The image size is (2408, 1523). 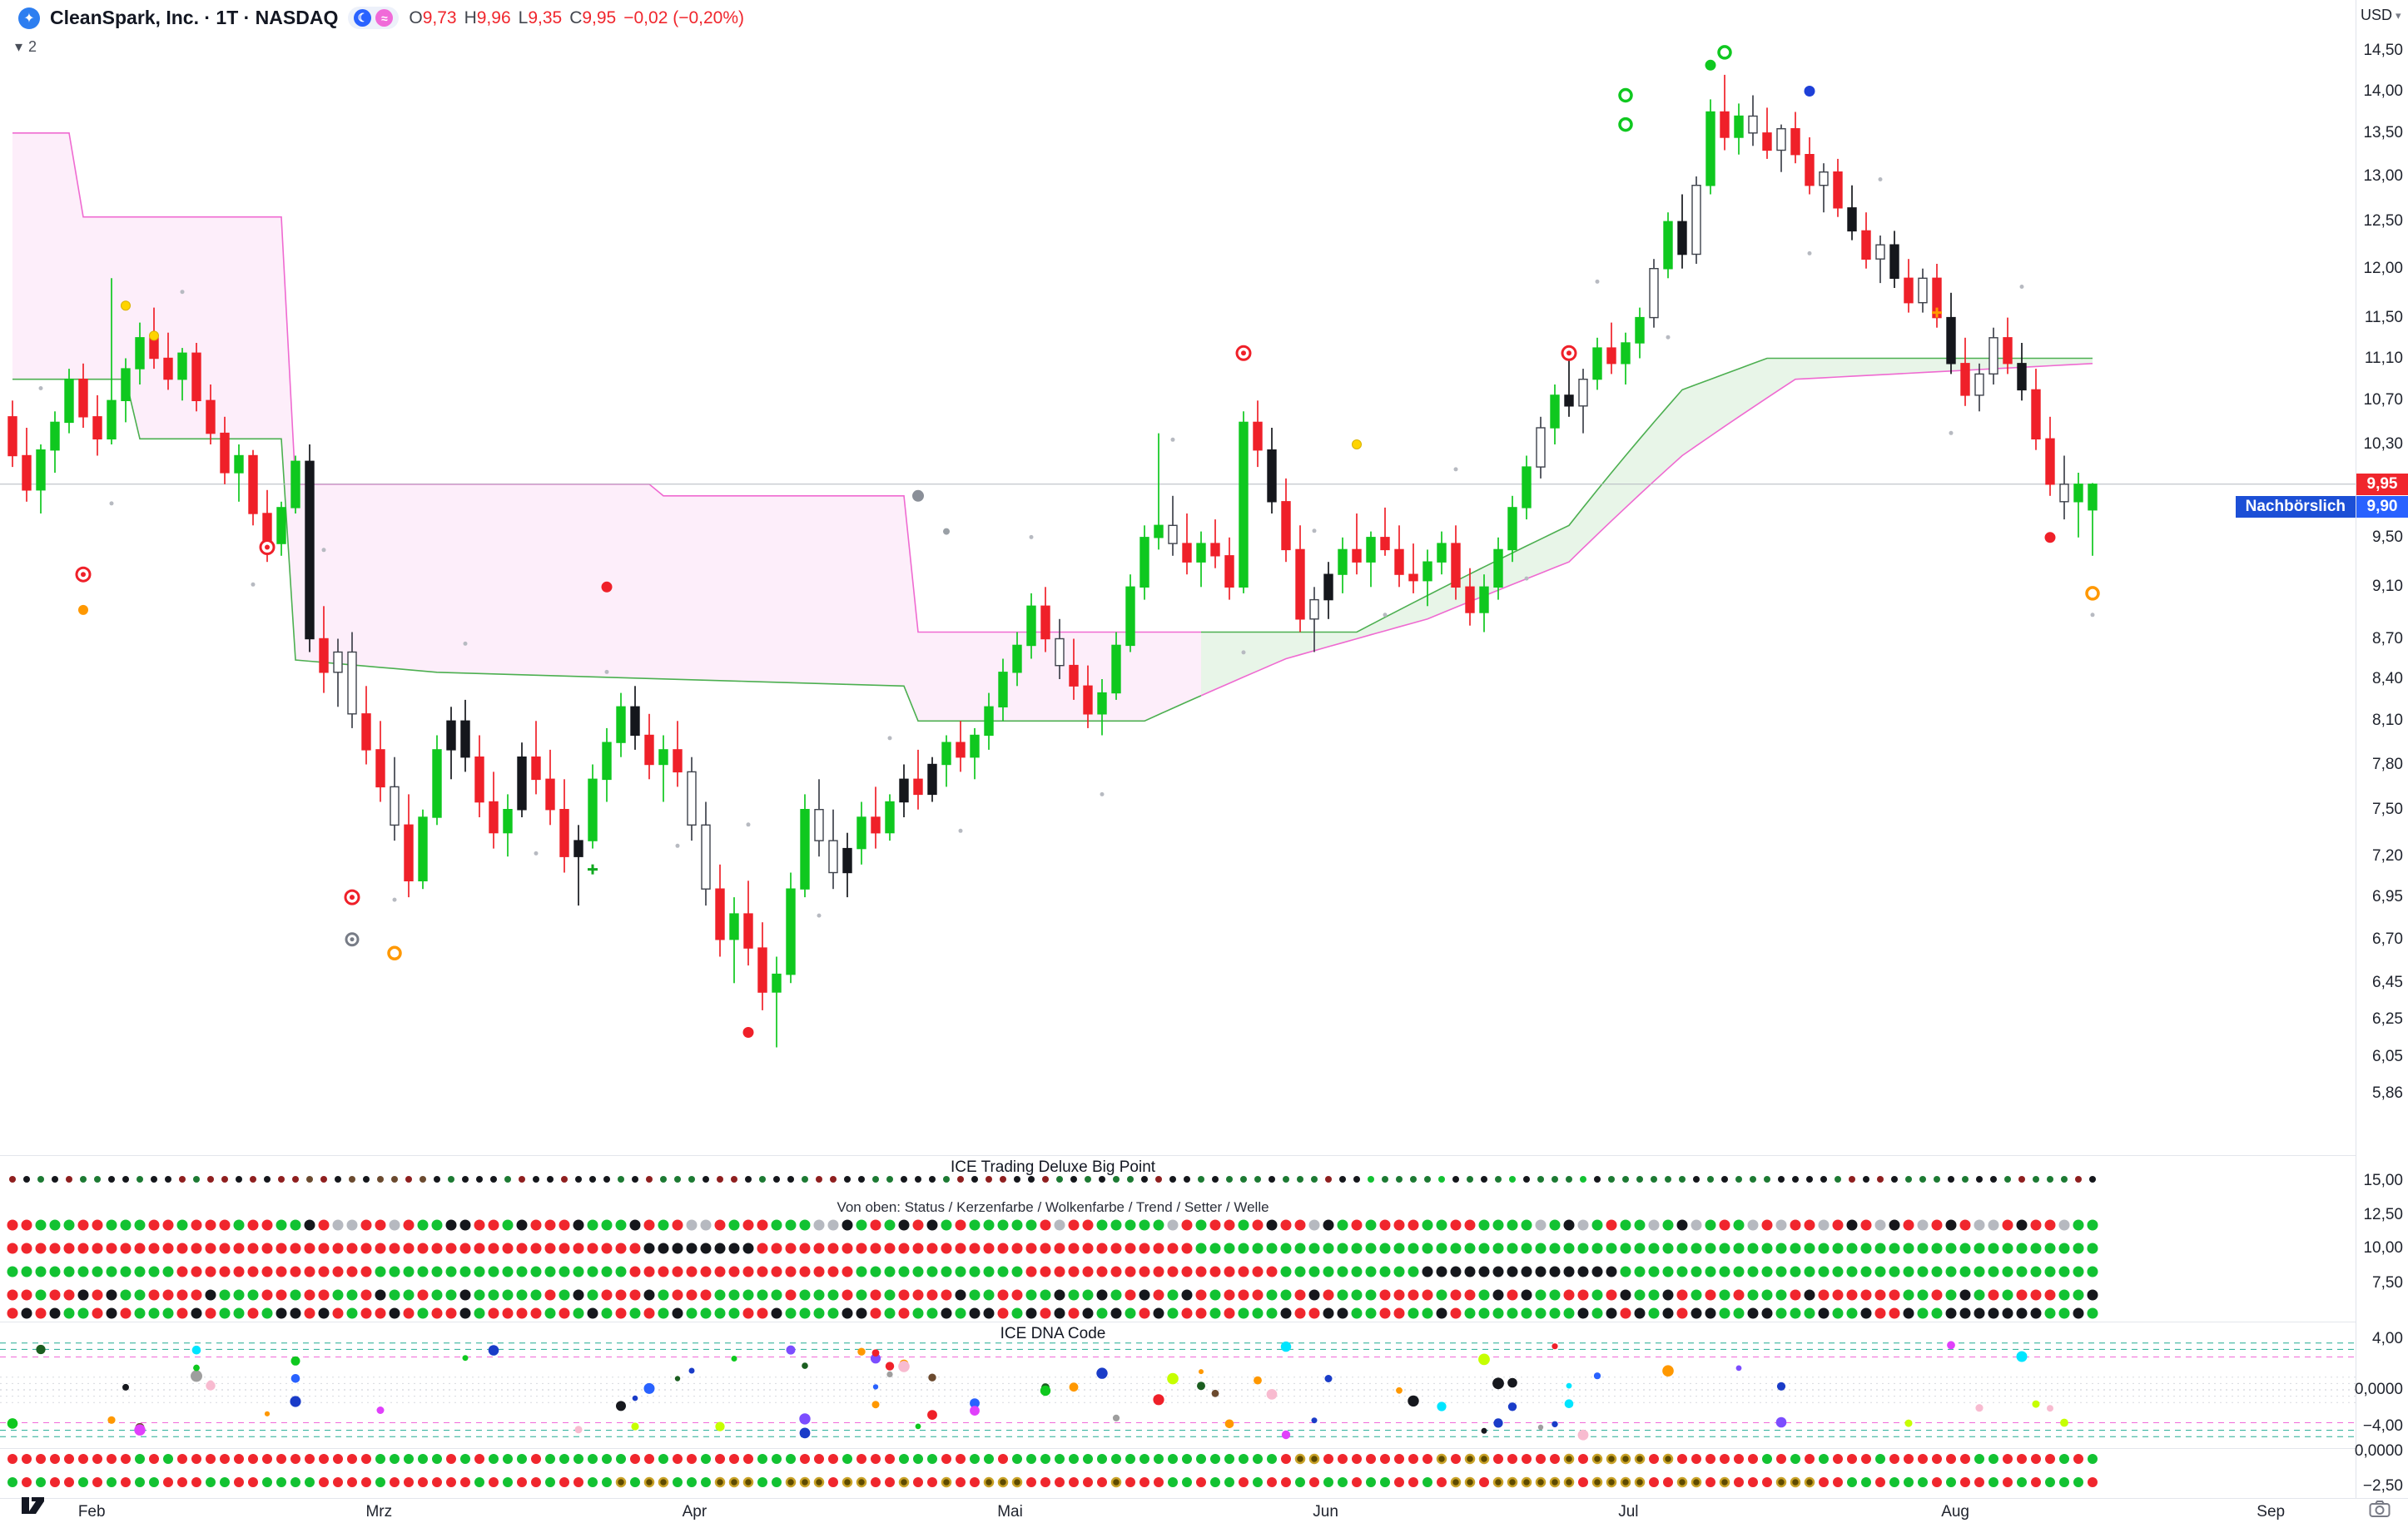 I want to click on ohlc-readout: O9,73 H9,96 L9,35 C9,95 −0,02 (−0,20%), so click(x=576, y=18).